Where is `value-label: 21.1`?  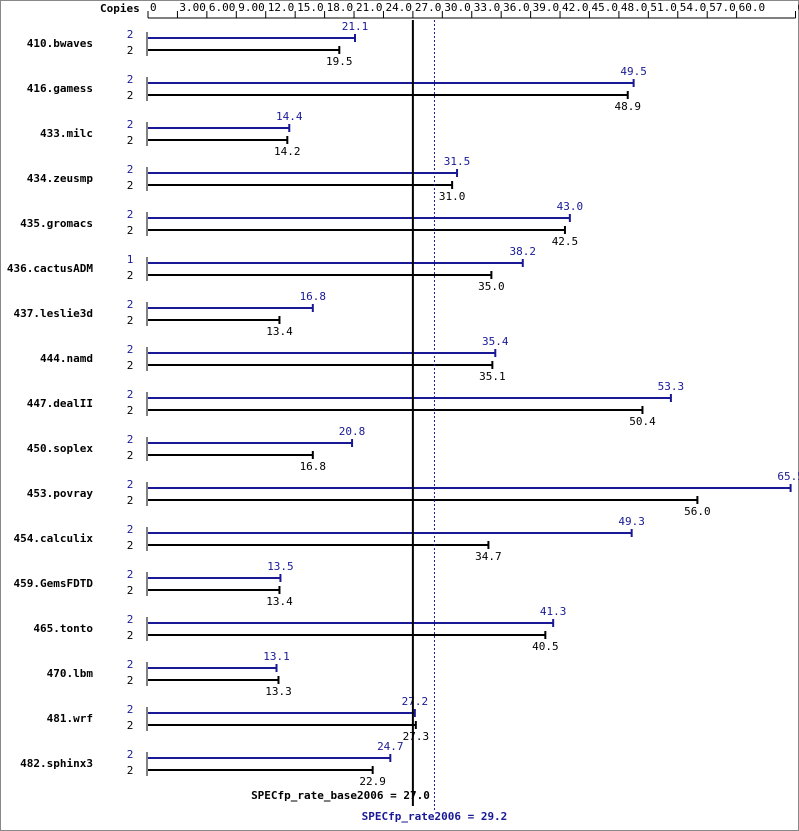 value-label: 21.1 is located at coordinates (355, 26).